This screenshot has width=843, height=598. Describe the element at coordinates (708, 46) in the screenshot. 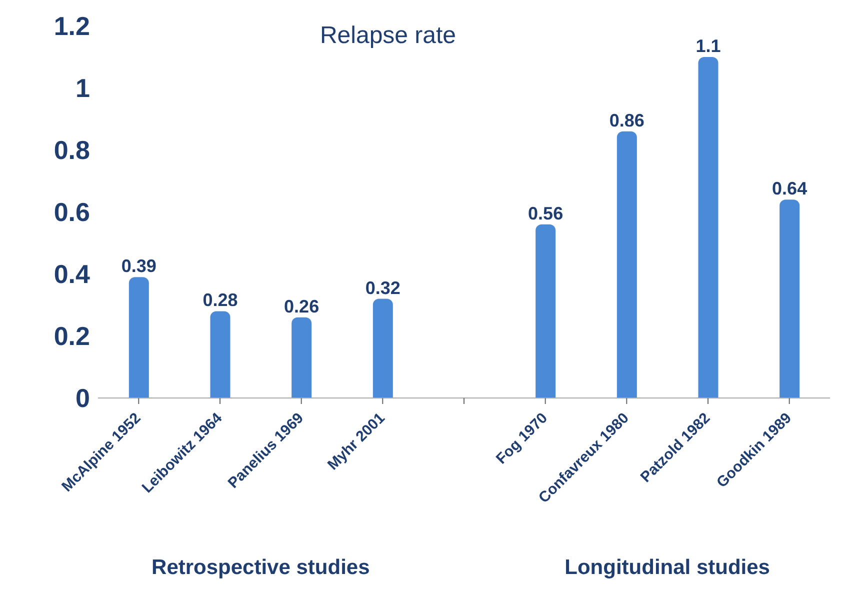

I see `data-label: 1.1` at that location.